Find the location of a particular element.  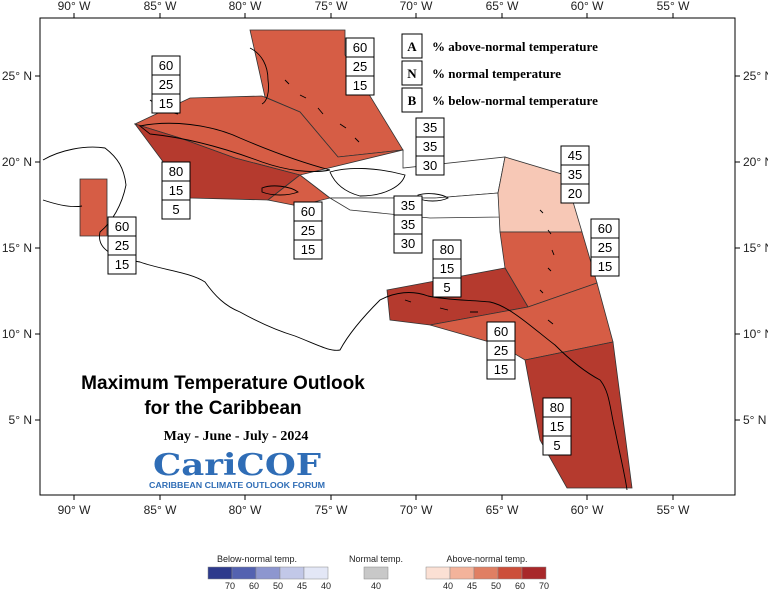

jamaica-coast is located at coordinates (280, 190).